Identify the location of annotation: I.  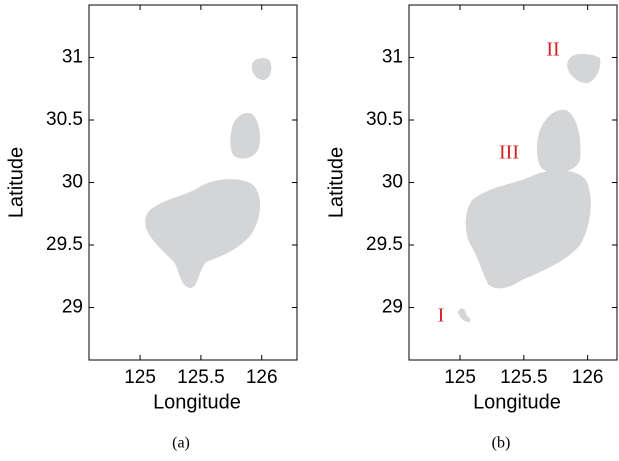
(441, 316).